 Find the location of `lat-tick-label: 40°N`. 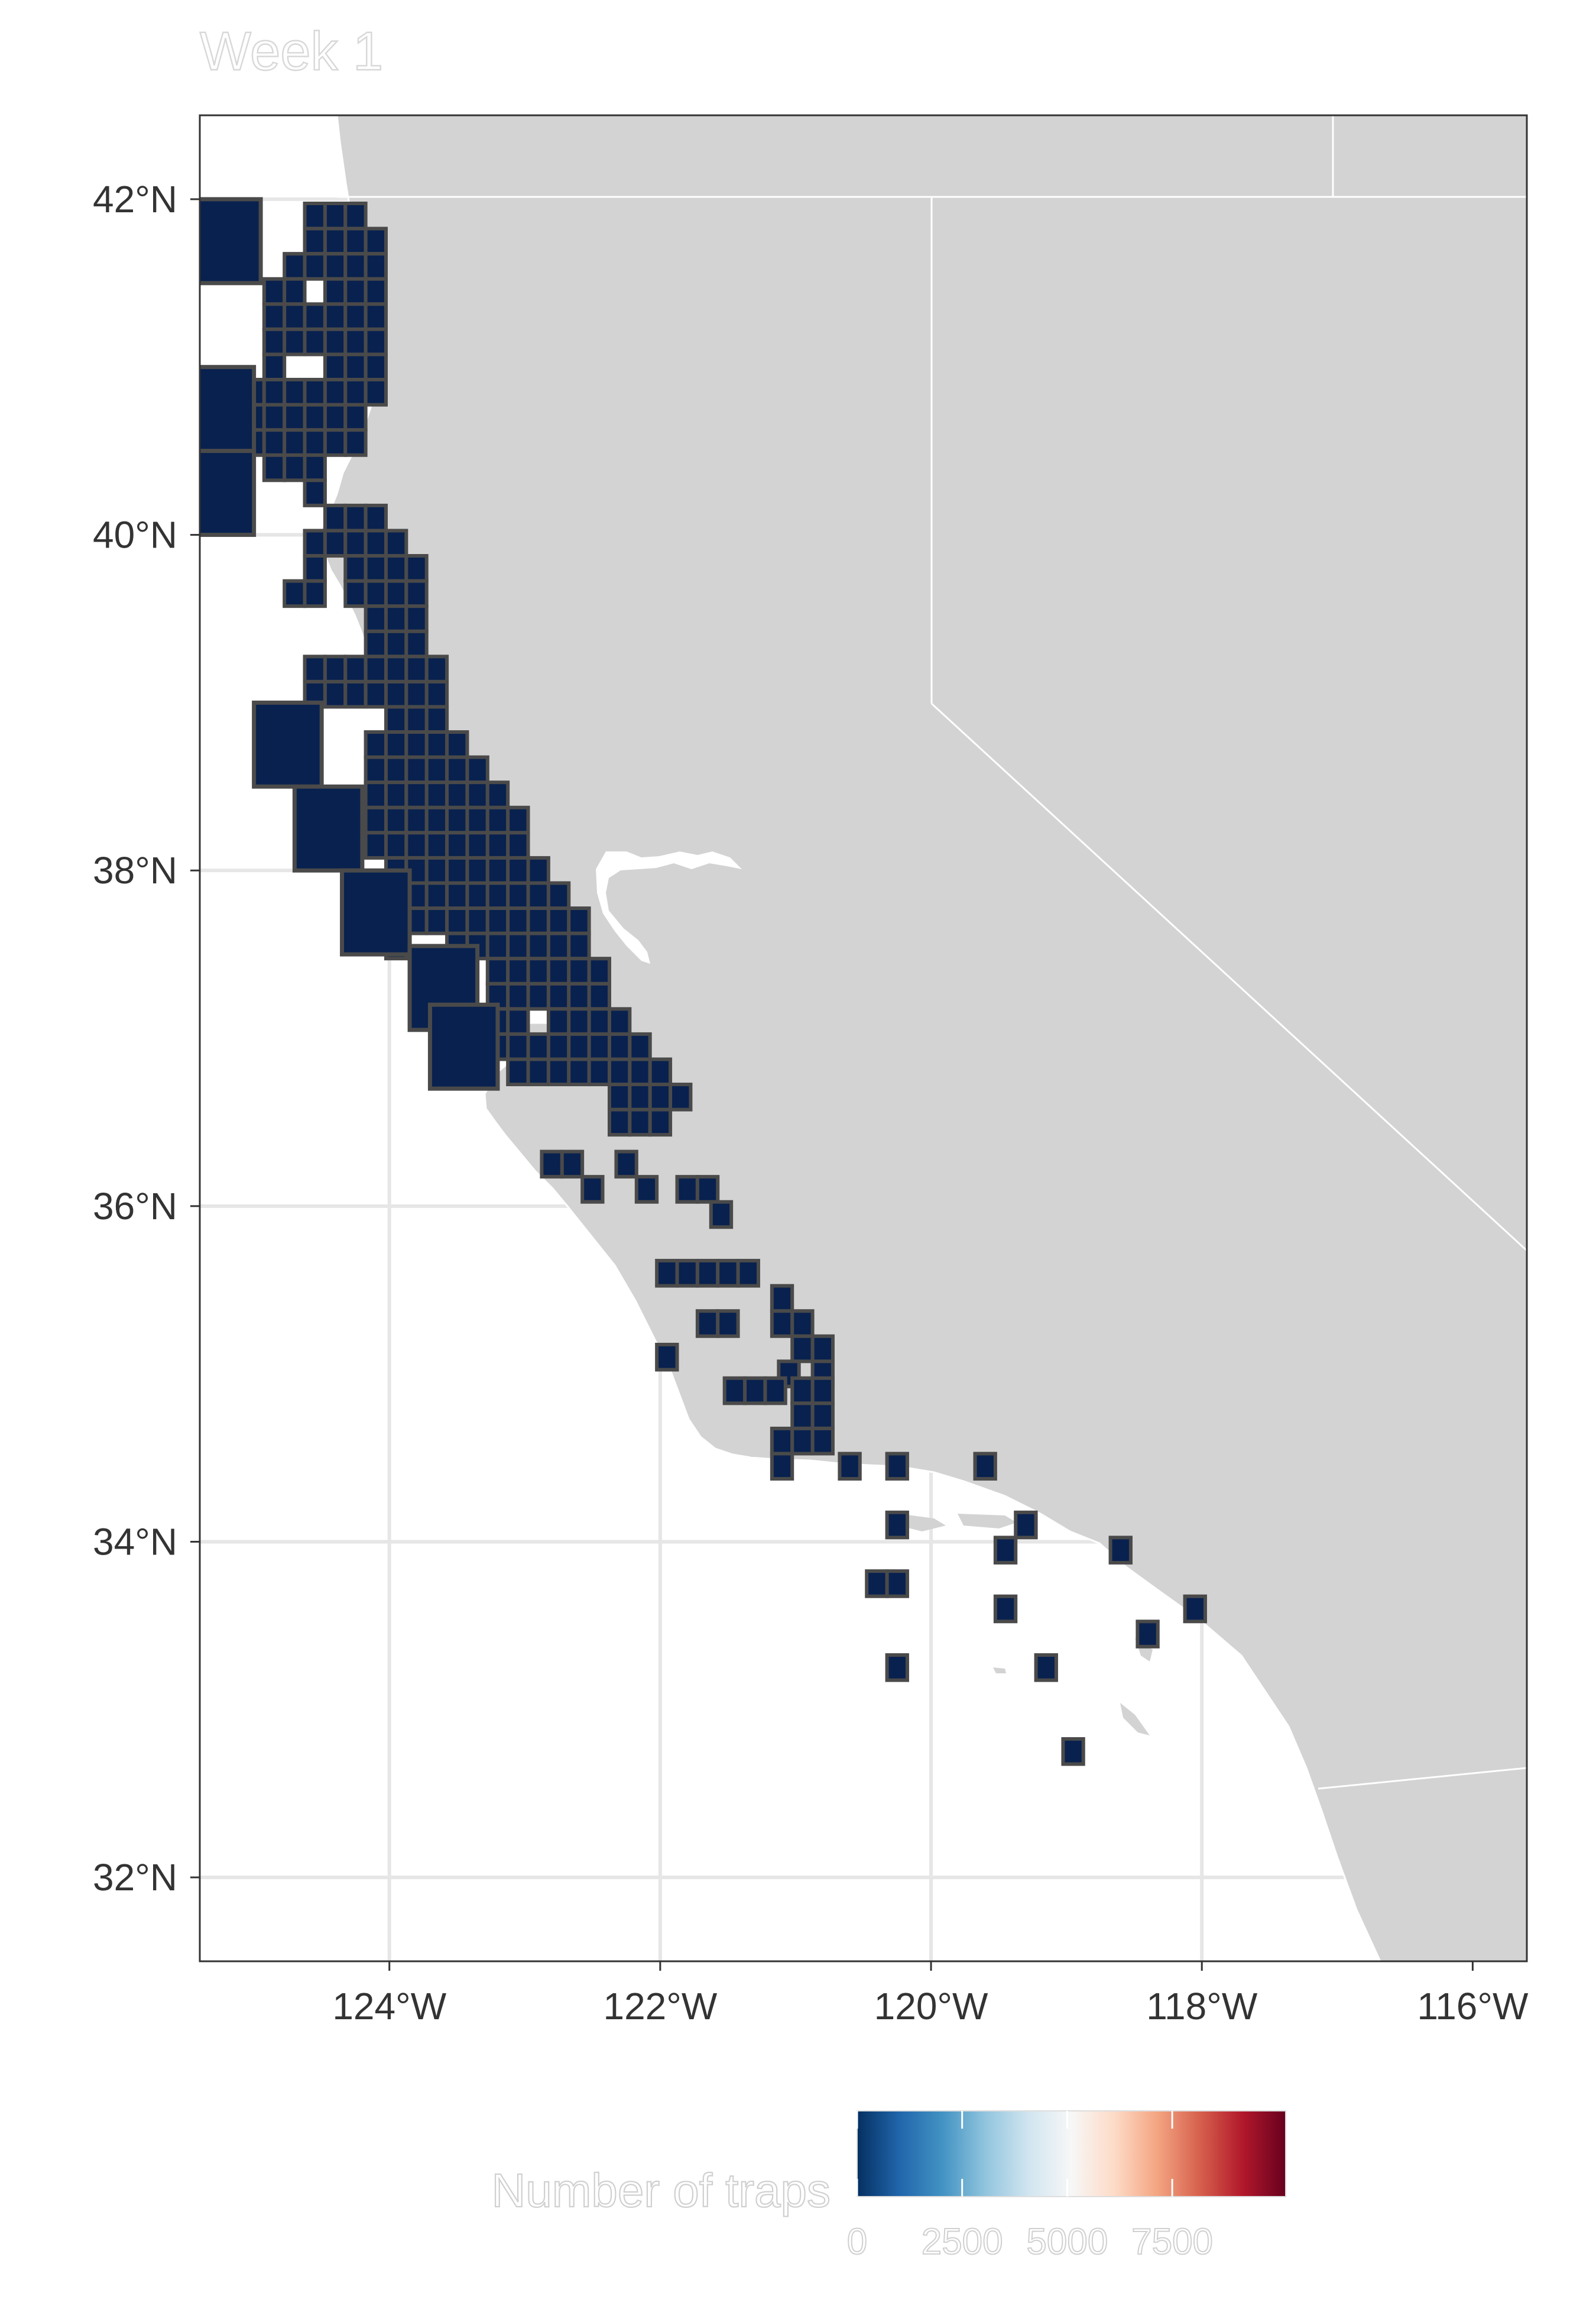

lat-tick-label: 40°N is located at coordinates (135, 535).